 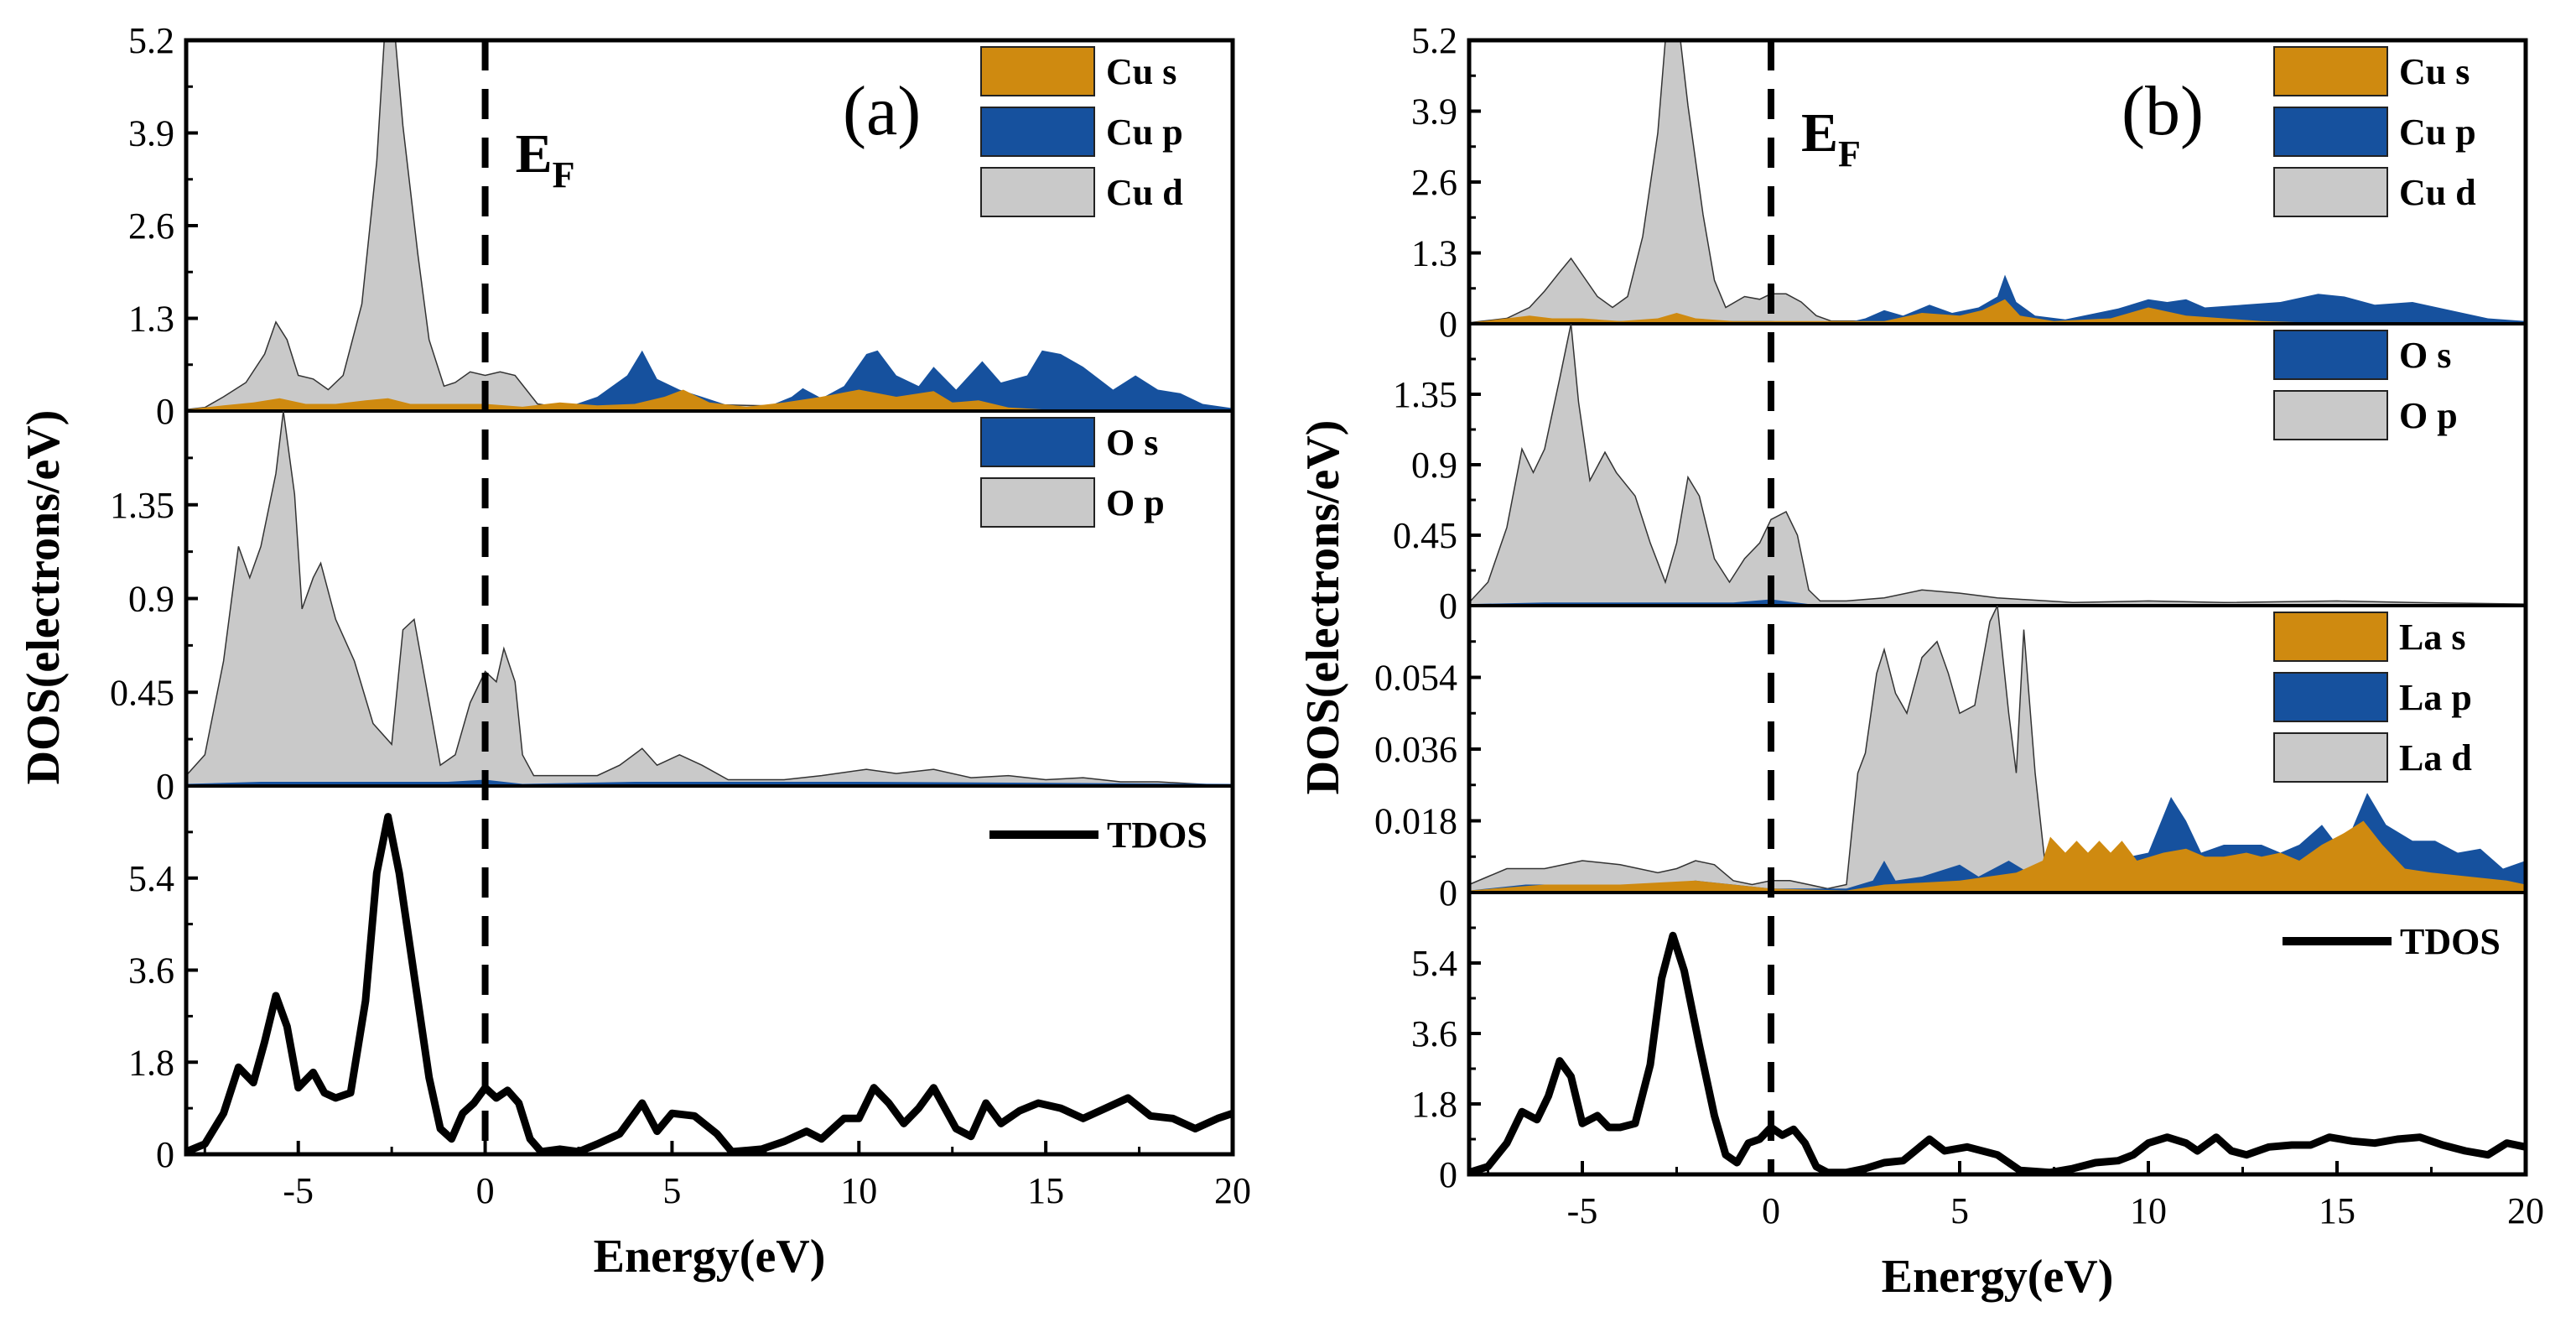 What do you see at coordinates (1771, 1210) in the screenshot?
I see `xtick-label: 0` at bounding box center [1771, 1210].